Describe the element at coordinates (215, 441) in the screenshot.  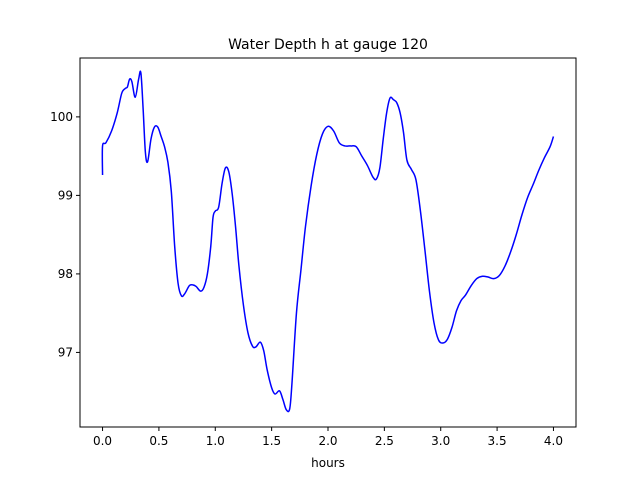
I see `x-tick-label: 1.0` at that location.